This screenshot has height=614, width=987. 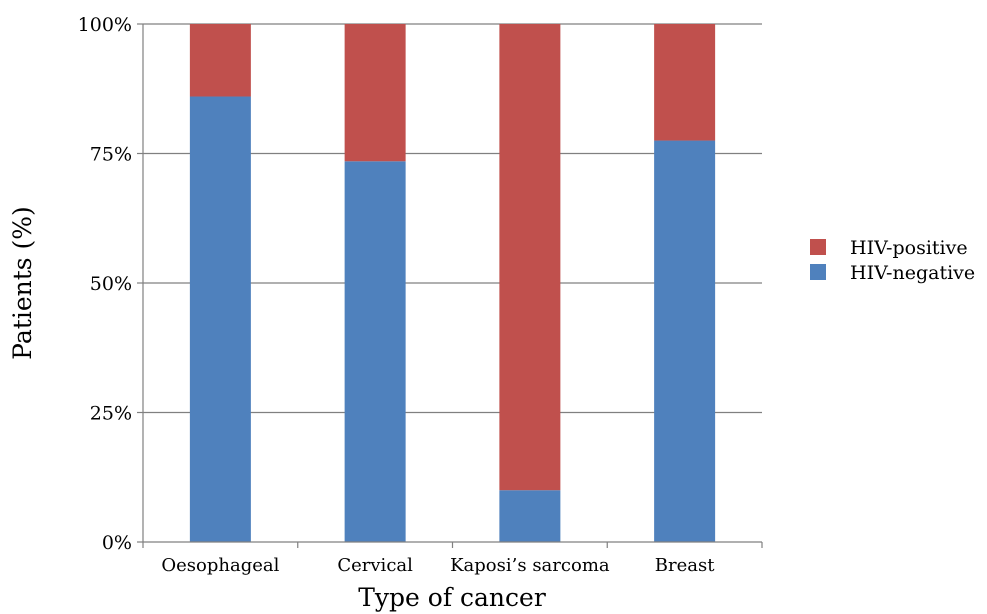 What do you see at coordinates (530, 257) in the screenshot?
I see `bar-hiv-positive-kaposi-s-sarcoma` at bounding box center [530, 257].